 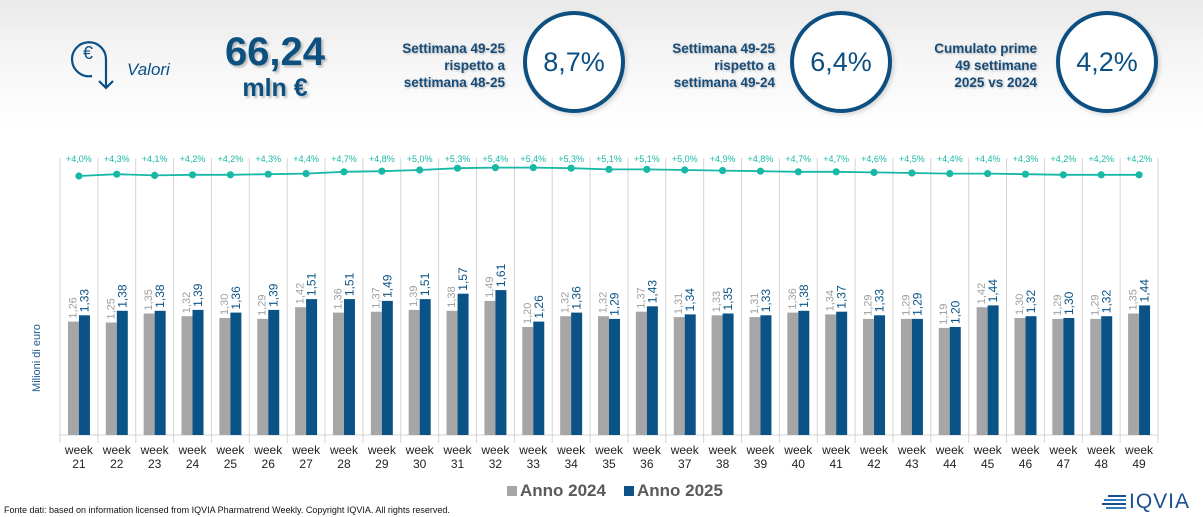 What do you see at coordinates (988, 464) in the screenshot?
I see `x-tick-label-number: 45` at bounding box center [988, 464].